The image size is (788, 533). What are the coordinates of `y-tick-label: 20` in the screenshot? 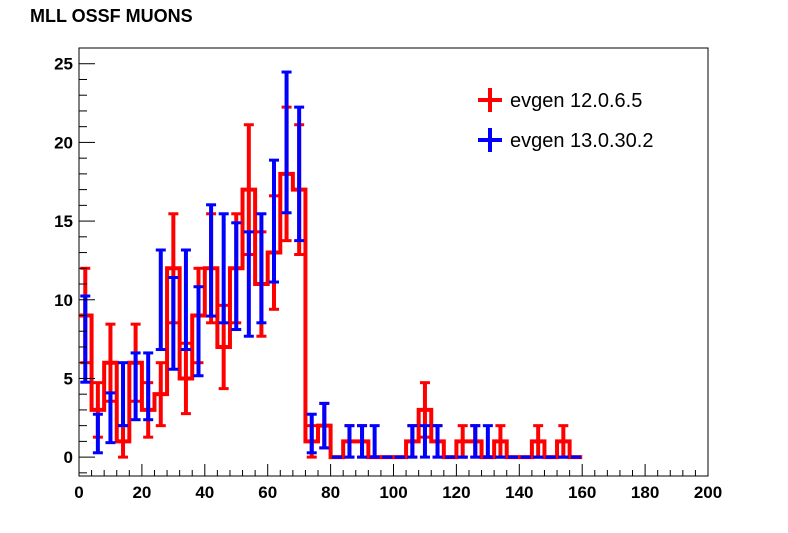 It's located at (63, 142).